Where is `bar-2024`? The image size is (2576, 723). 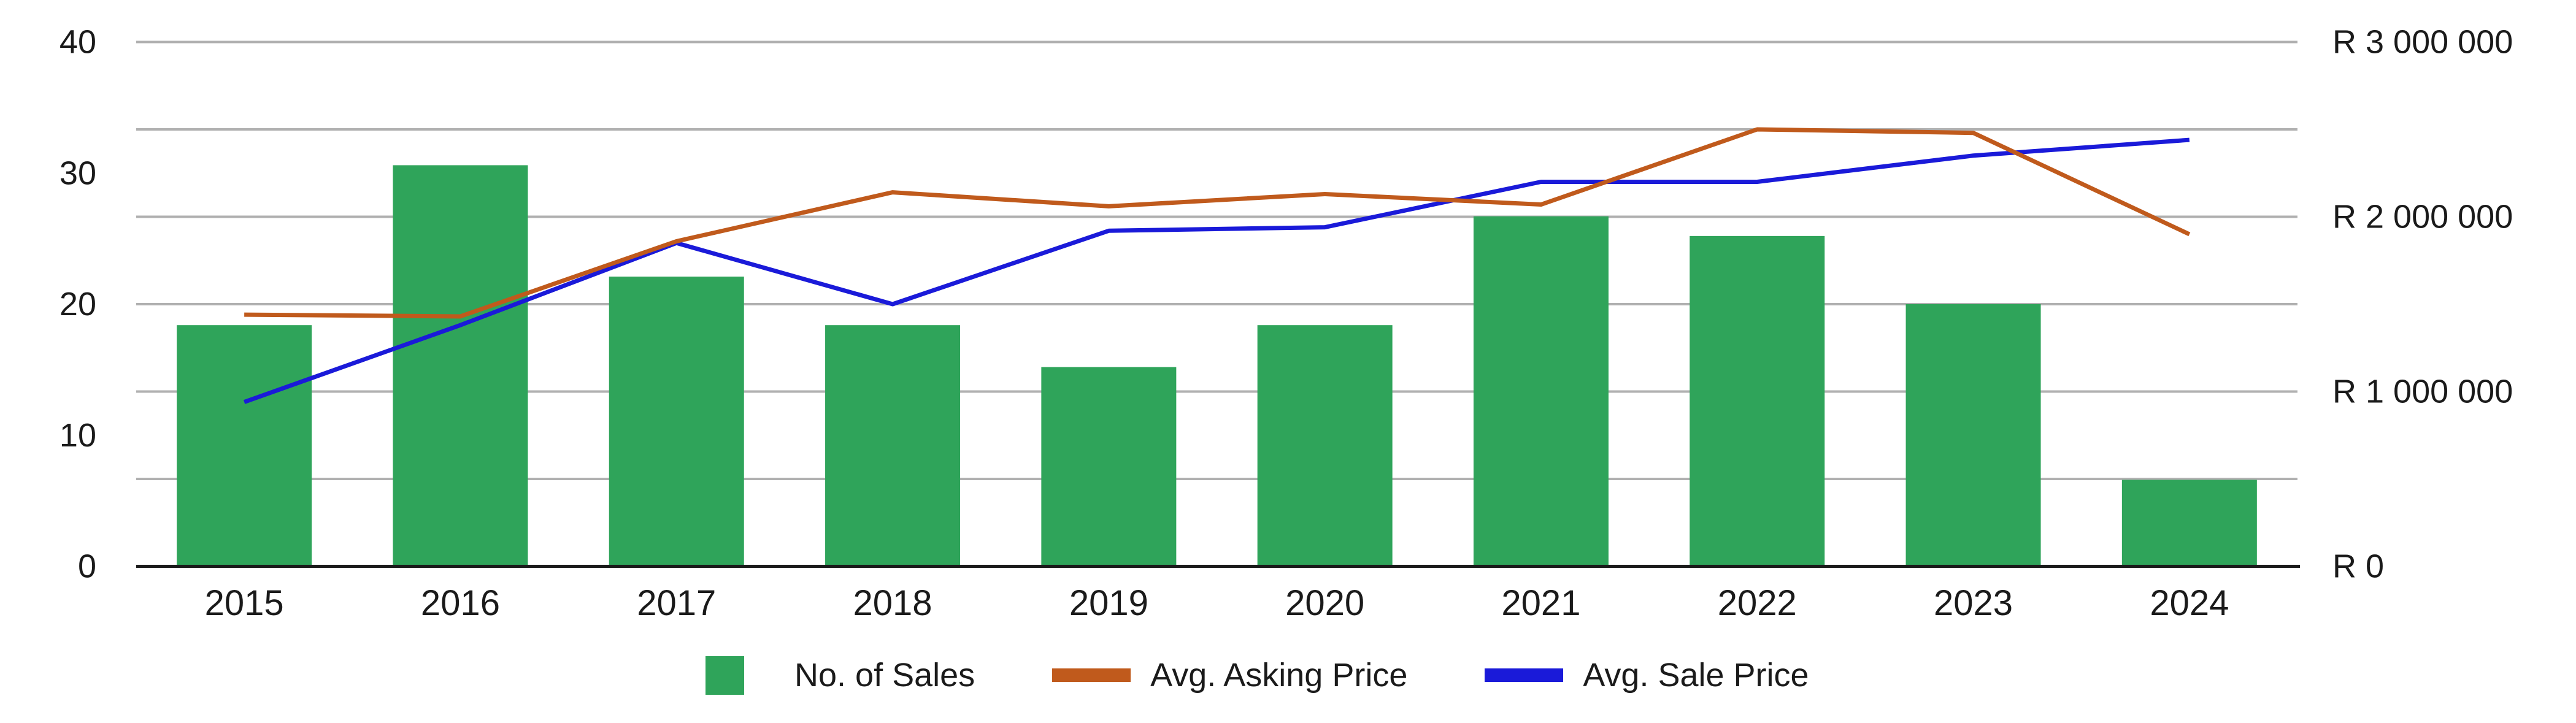
bar-2024 is located at coordinates (2189, 523).